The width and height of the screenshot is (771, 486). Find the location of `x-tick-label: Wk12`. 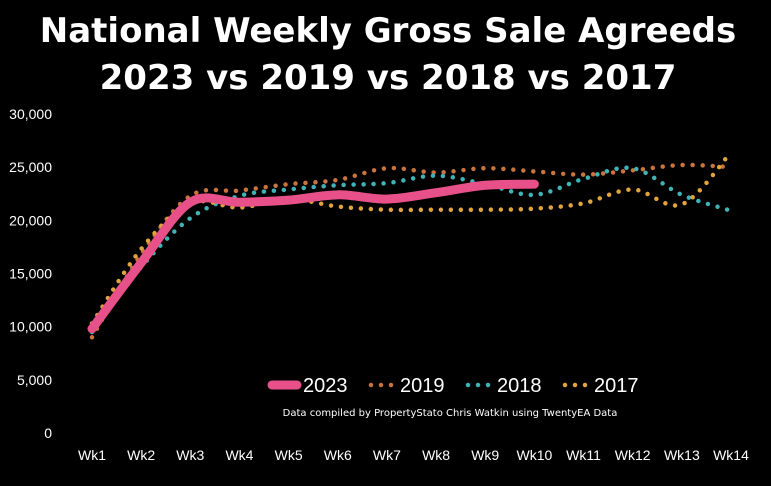

x-tick-label: Wk12 is located at coordinates (633, 455).